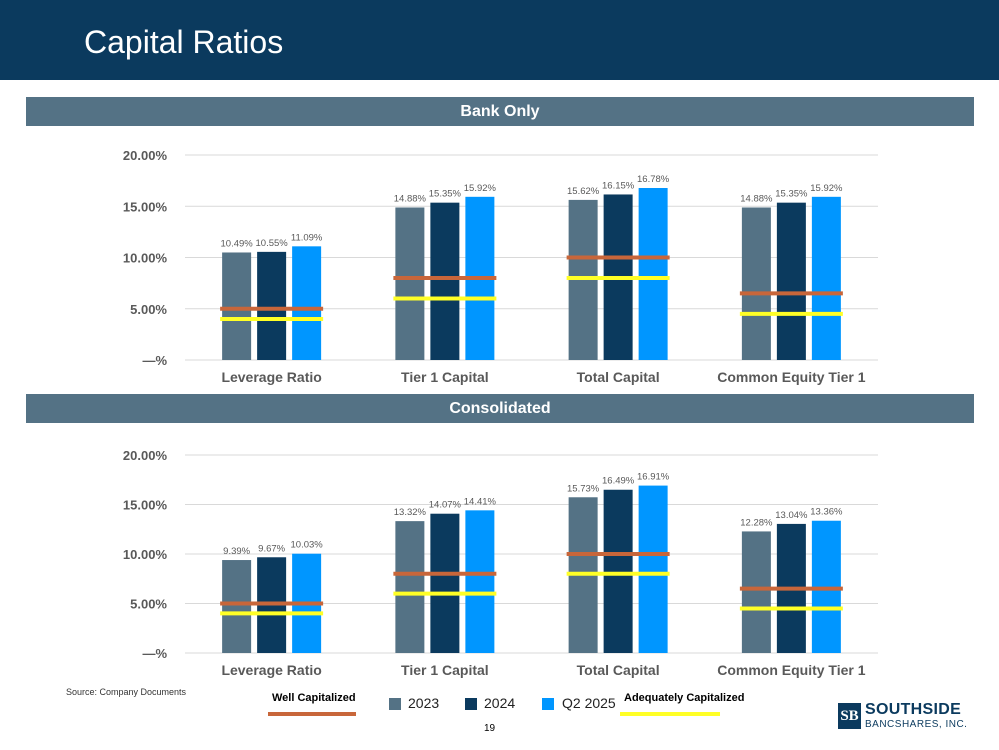 This screenshot has width=999, height=750. I want to click on data-label-common-equity-tier-1-2023: 14.88%, so click(756, 198).